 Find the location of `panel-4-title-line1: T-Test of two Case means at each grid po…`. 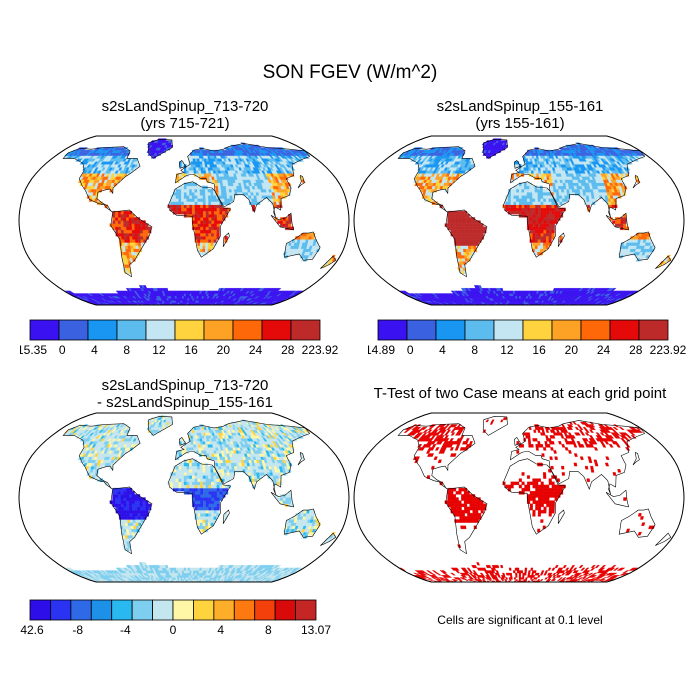

panel-4-title-line1: T-Test of two Case means at each grid po… is located at coordinates (520, 393).